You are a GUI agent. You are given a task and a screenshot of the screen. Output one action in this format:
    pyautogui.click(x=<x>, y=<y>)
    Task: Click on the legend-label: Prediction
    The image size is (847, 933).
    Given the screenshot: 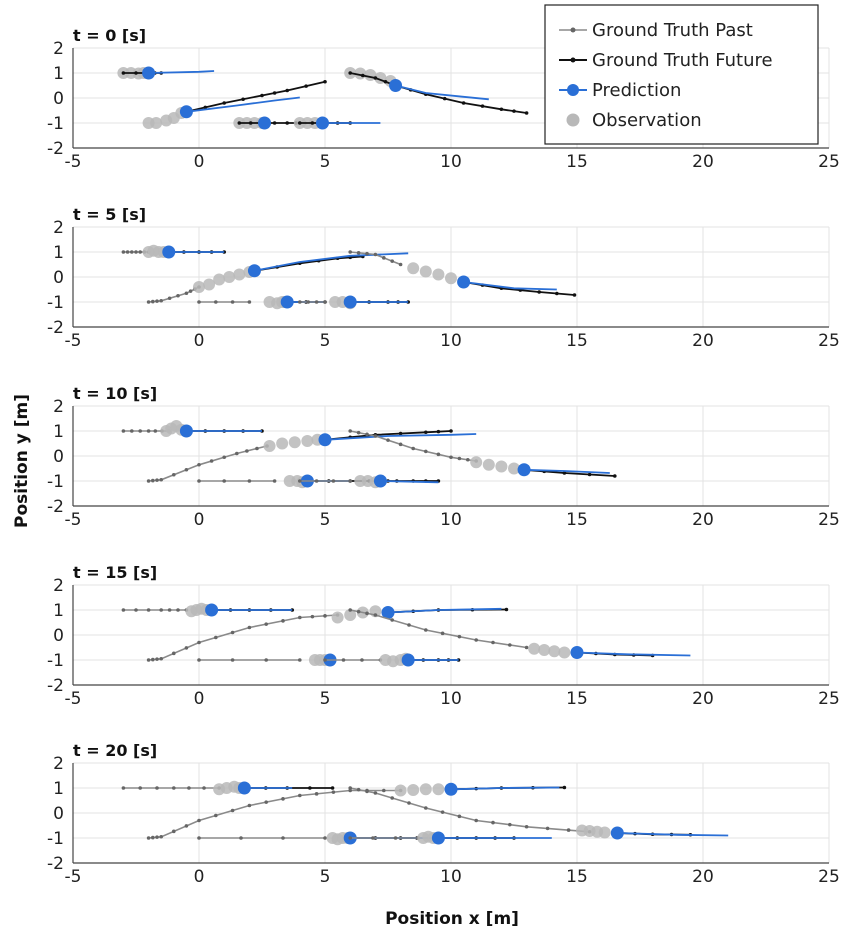 What is the action you would take?
    pyautogui.click(x=636, y=90)
    